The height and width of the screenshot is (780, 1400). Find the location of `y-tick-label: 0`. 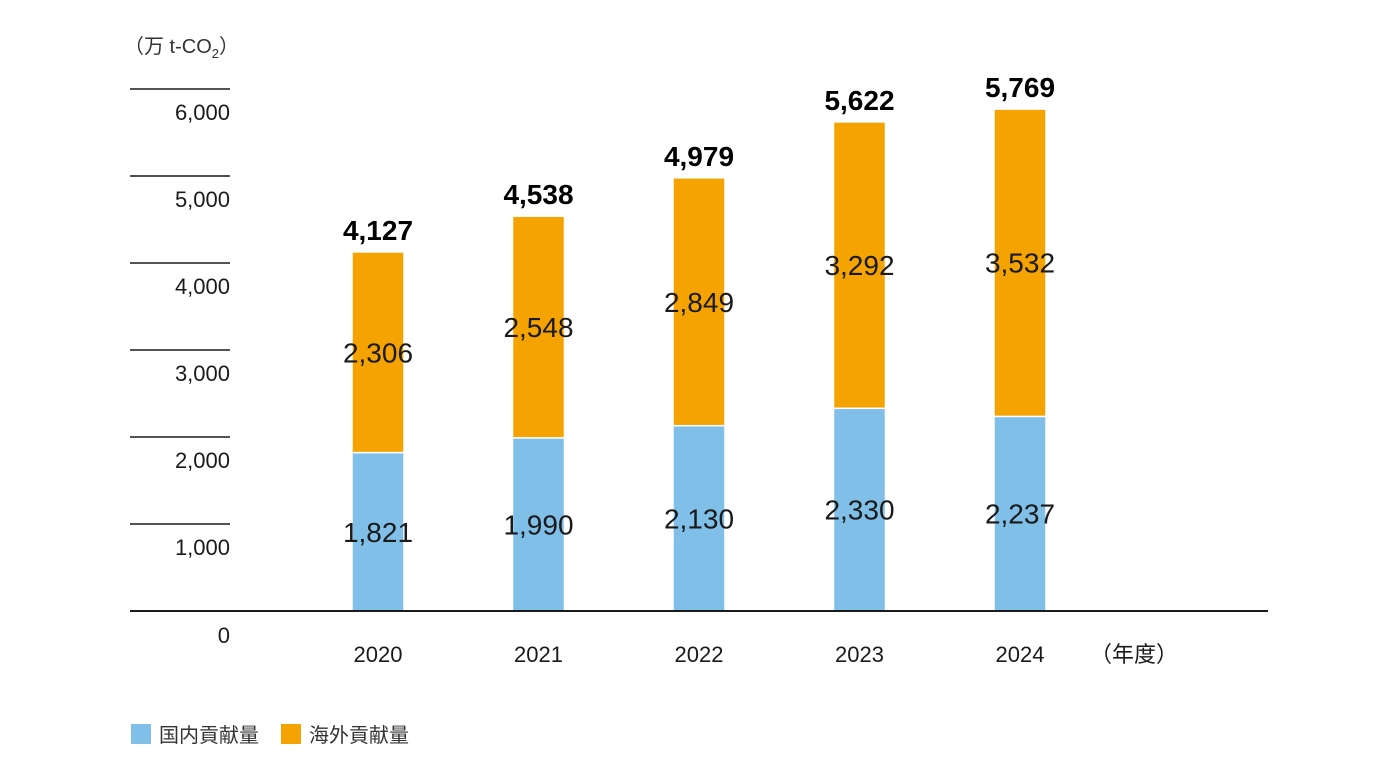

y-tick-label: 0 is located at coordinates (224, 635).